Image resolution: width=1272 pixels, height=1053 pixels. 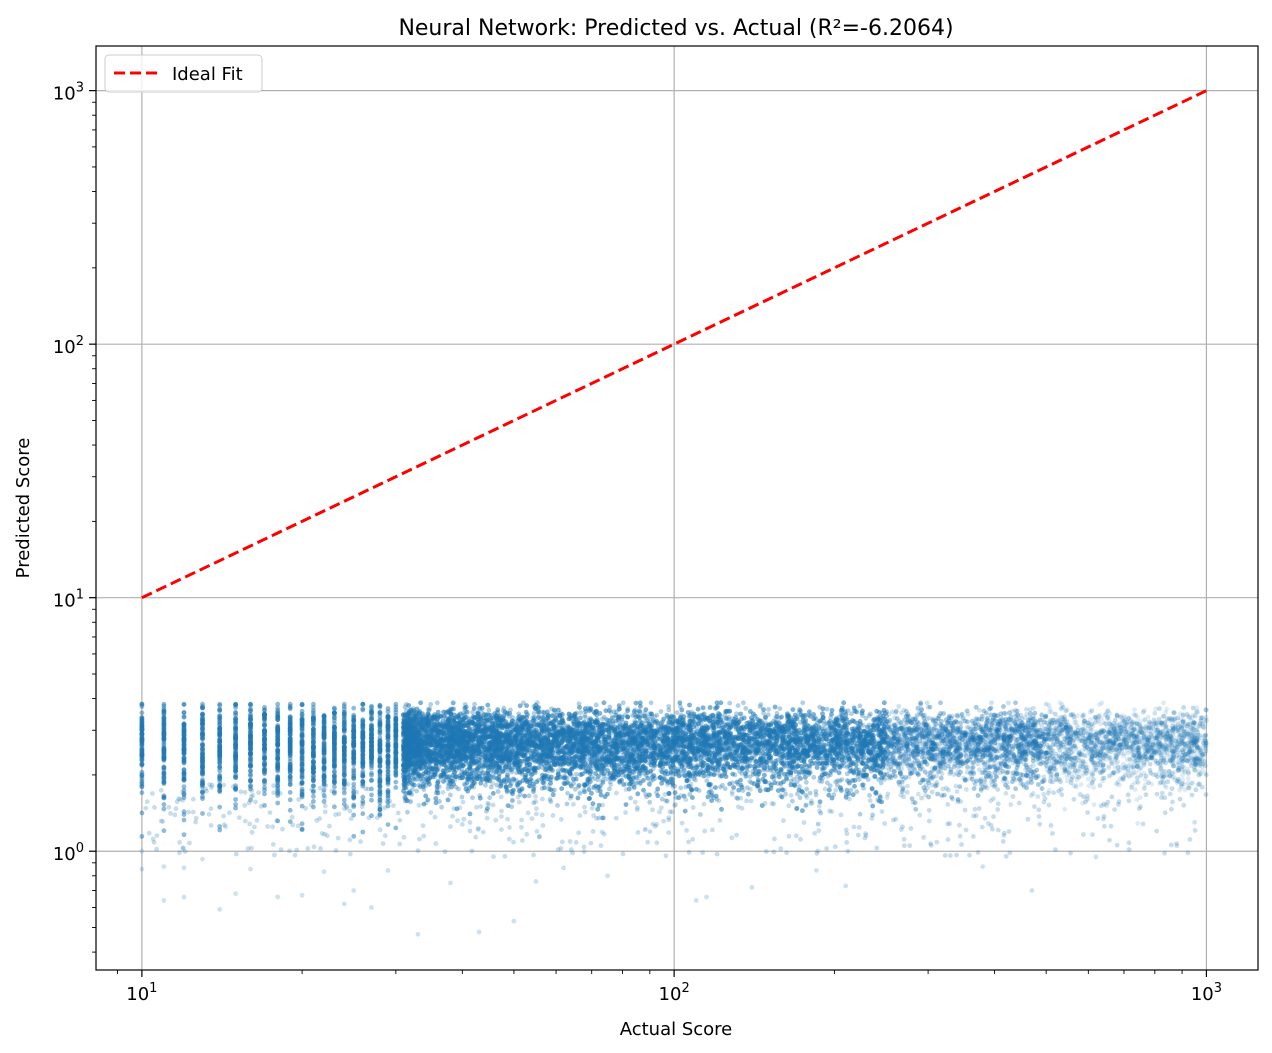 What do you see at coordinates (23, 508) in the screenshot?
I see `y-axis-label: Predicted Score` at bounding box center [23, 508].